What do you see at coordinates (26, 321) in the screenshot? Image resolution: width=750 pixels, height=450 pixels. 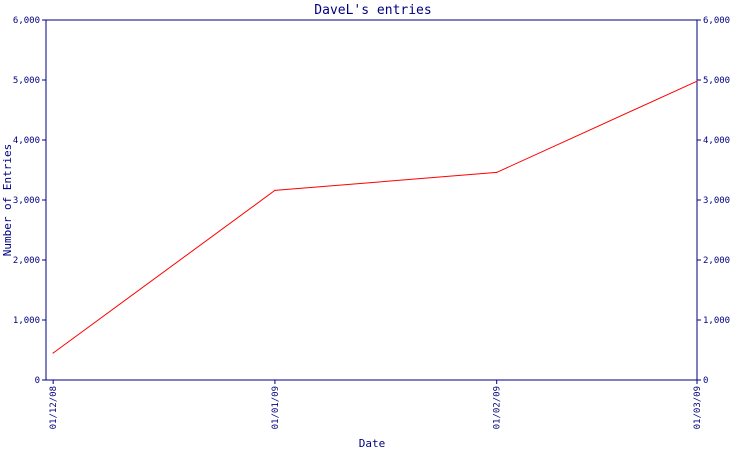 I see `y-tick-label-left: 1,000` at bounding box center [26, 321].